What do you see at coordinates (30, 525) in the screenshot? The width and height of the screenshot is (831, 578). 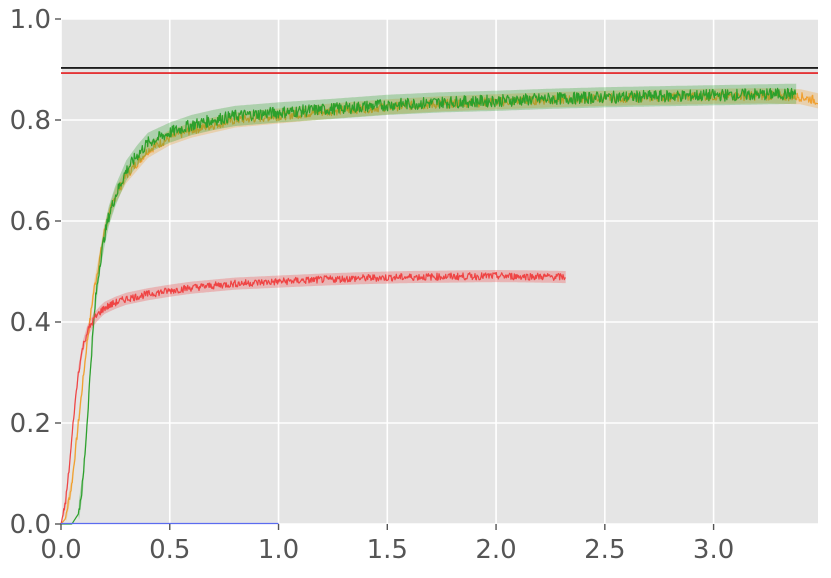 I see `y-tick-label: 0.0` at bounding box center [30, 525].